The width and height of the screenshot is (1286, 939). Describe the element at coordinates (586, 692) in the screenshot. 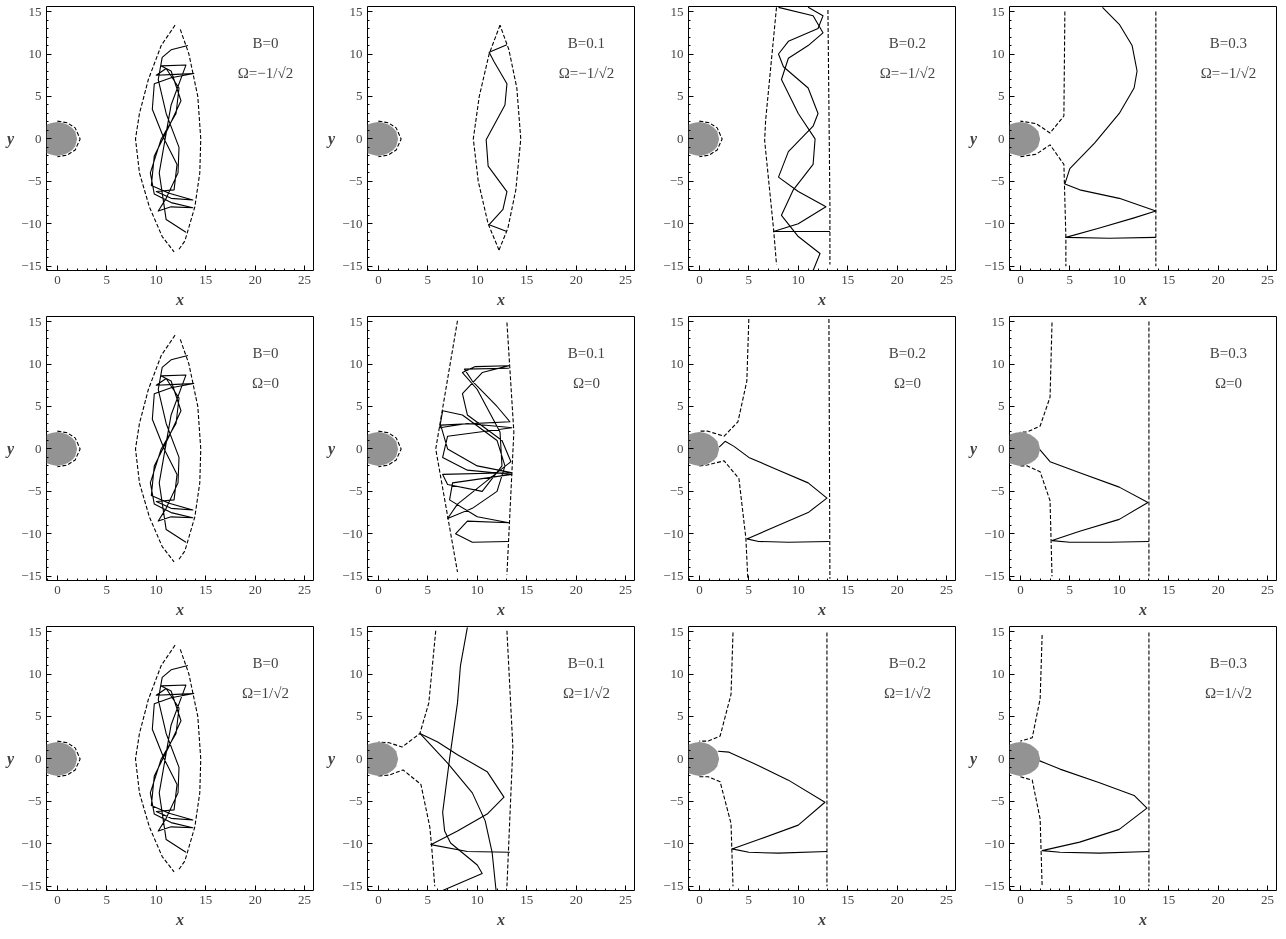

I see `annotation: Ω=1/√2` at that location.